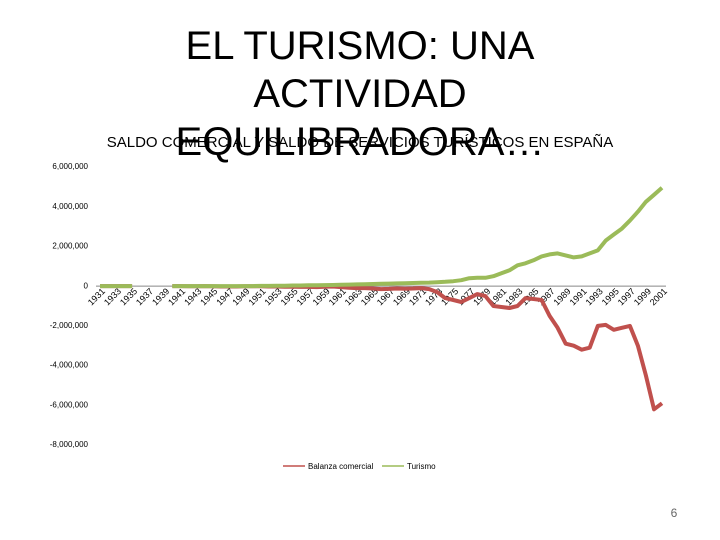  I want to click on x-tick-label: 1989, so click(562, 296).